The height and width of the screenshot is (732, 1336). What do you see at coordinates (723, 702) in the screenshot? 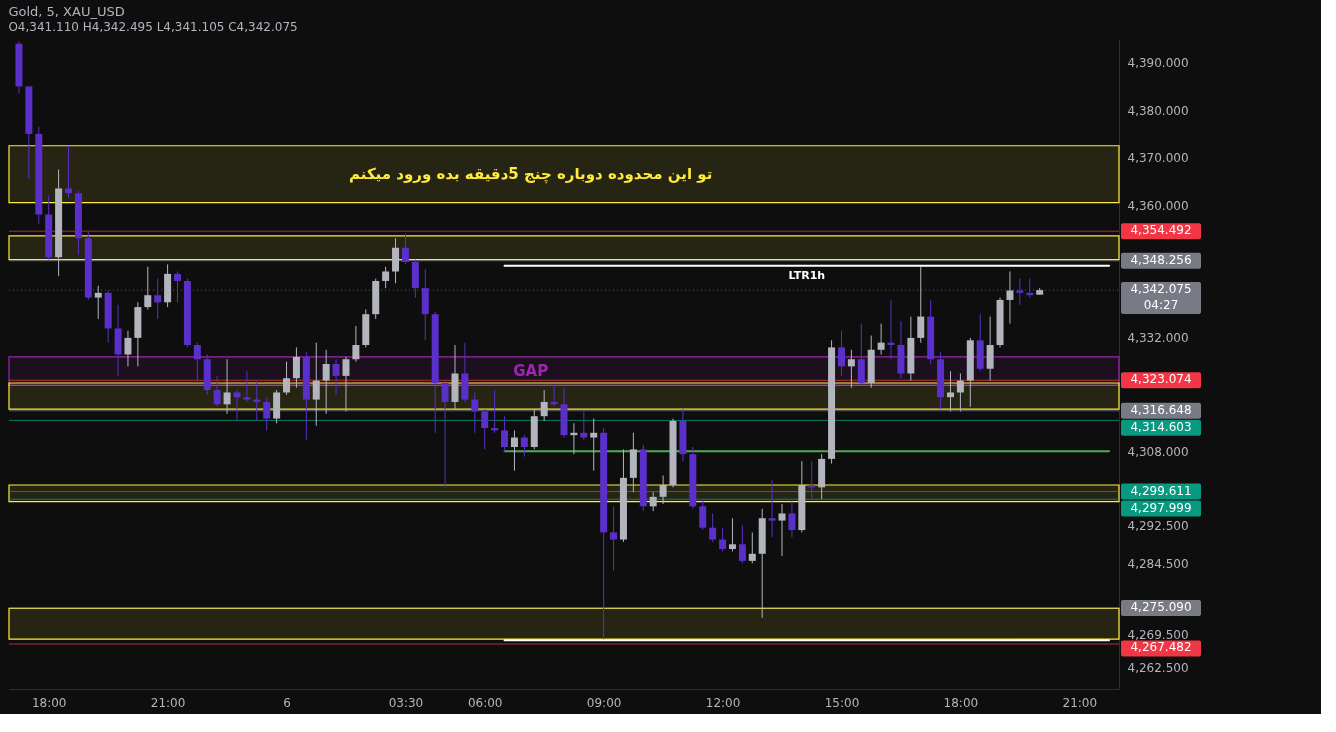
I see `x-tick-label: 12:00` at bounding box center [723, 702].